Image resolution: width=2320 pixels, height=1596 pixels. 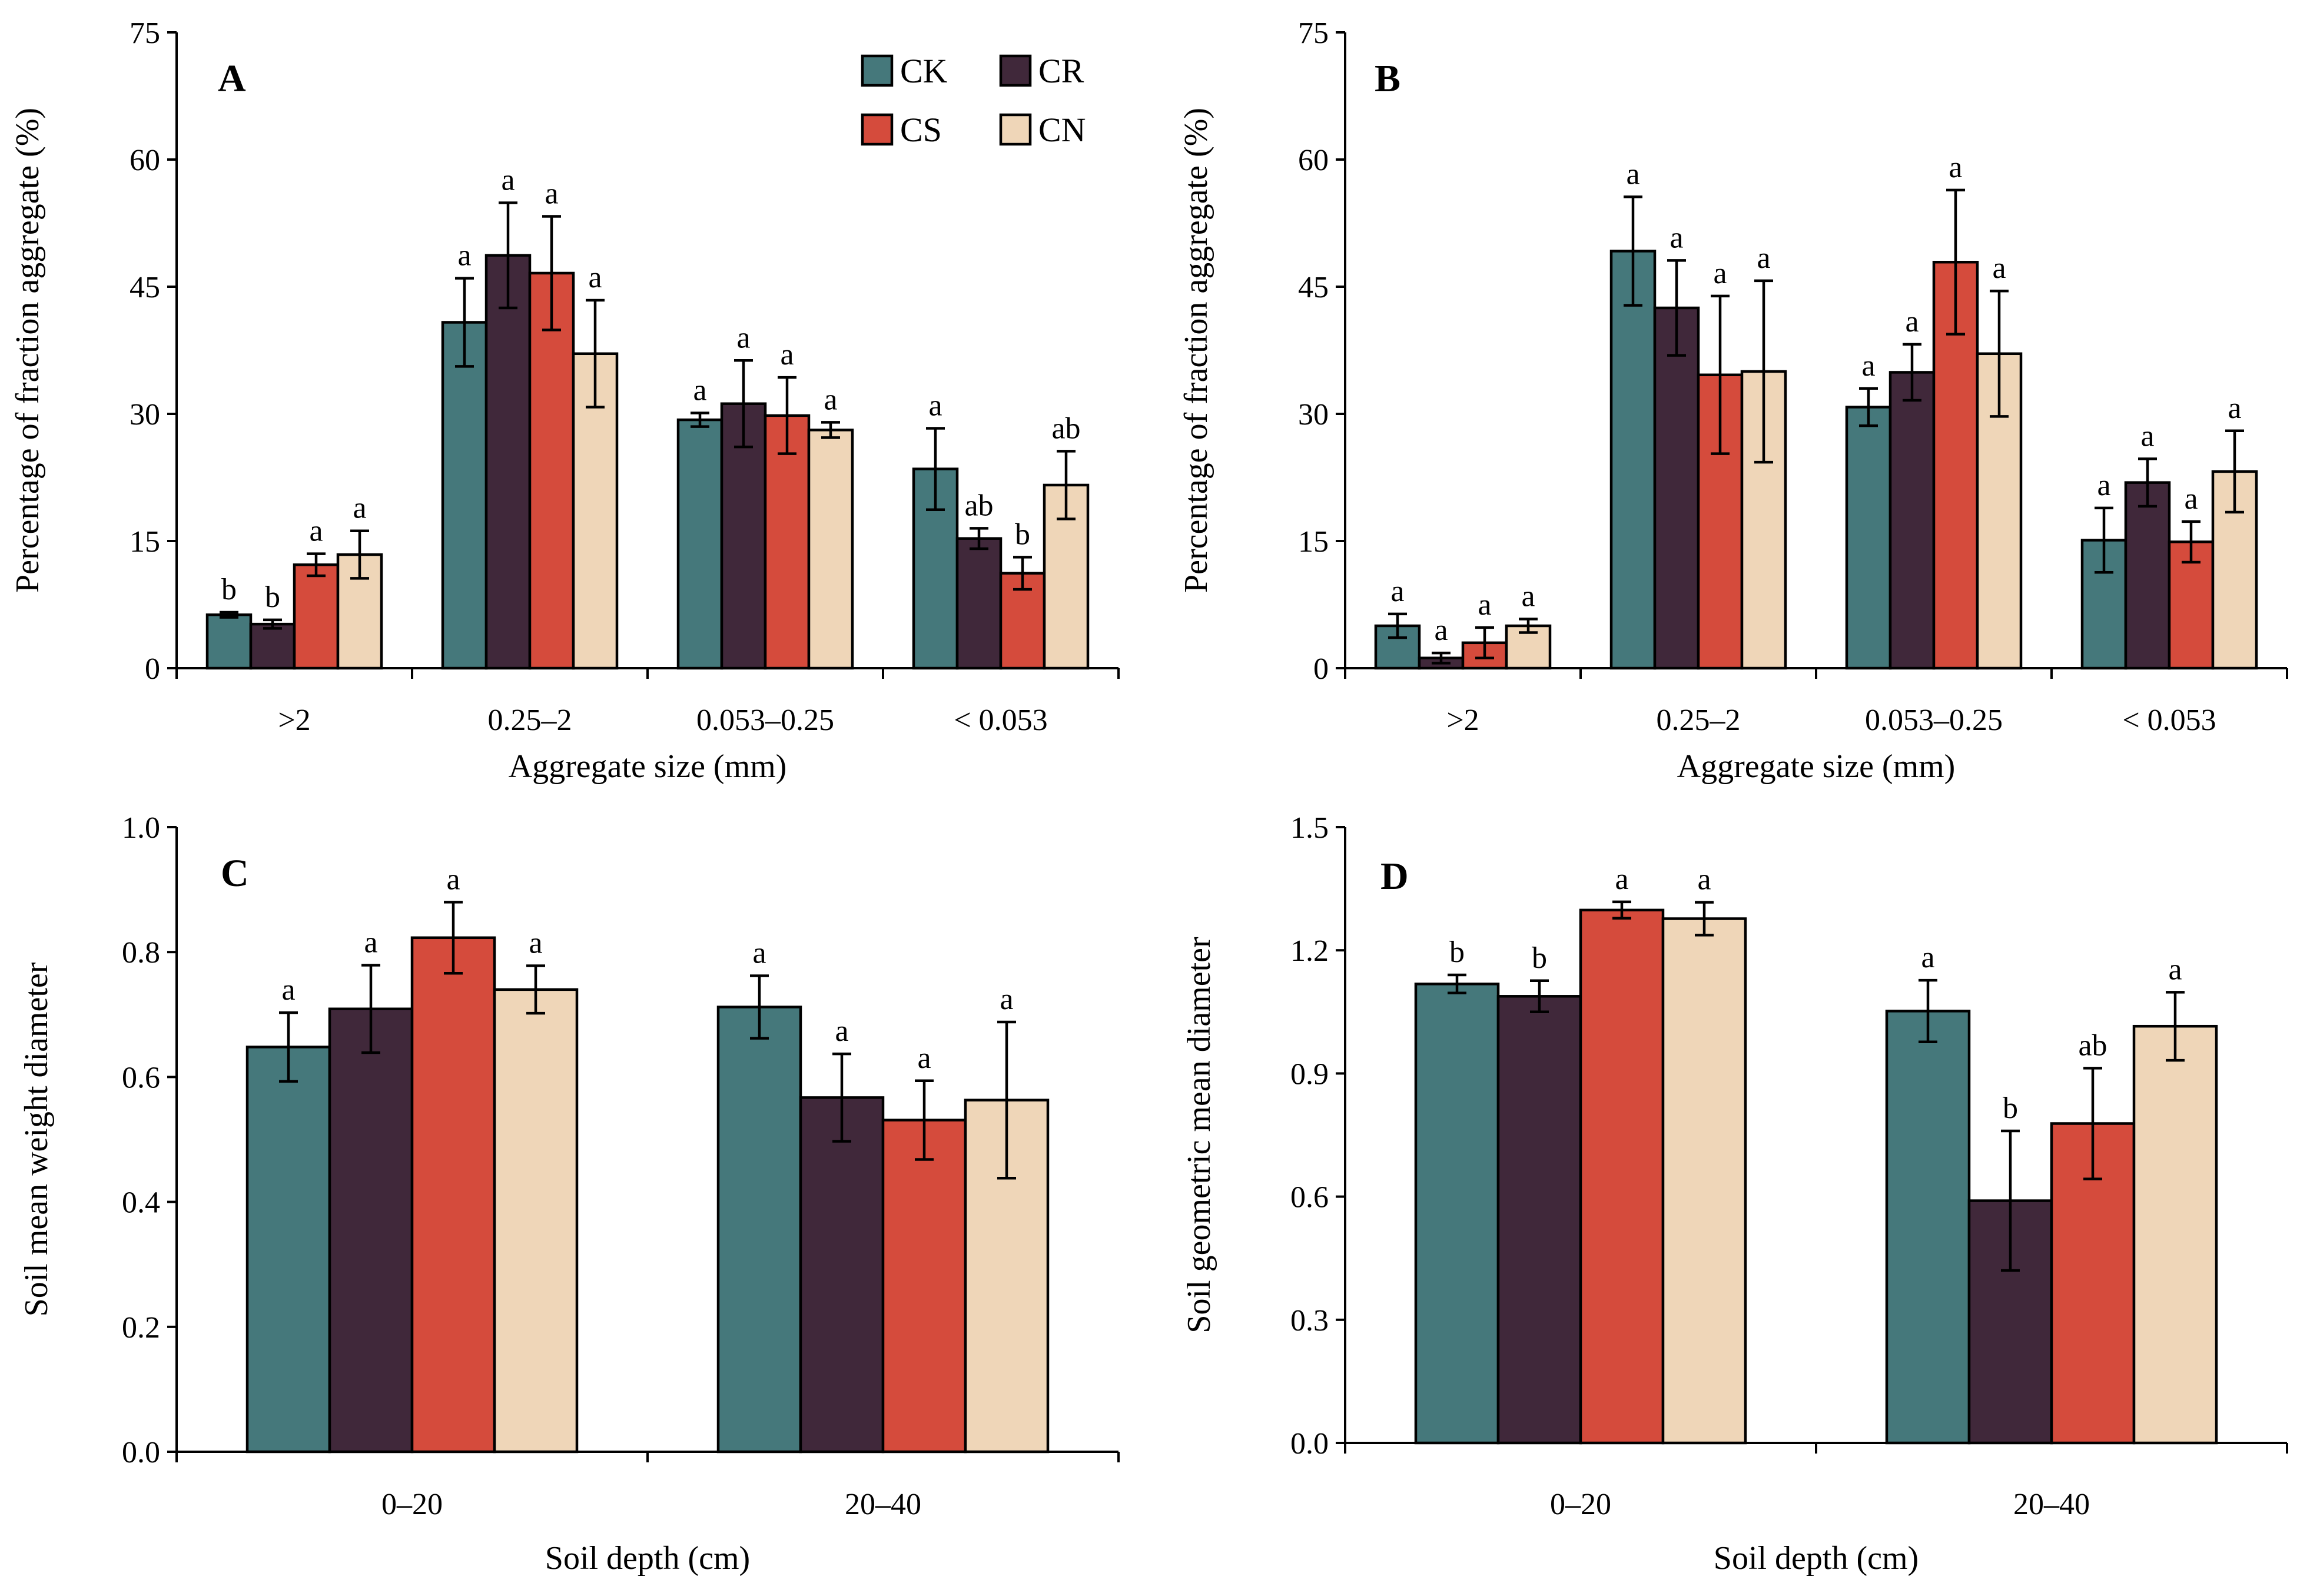 I want to click on y-tick-label: 0.9, so click(x=1309, y=1074).